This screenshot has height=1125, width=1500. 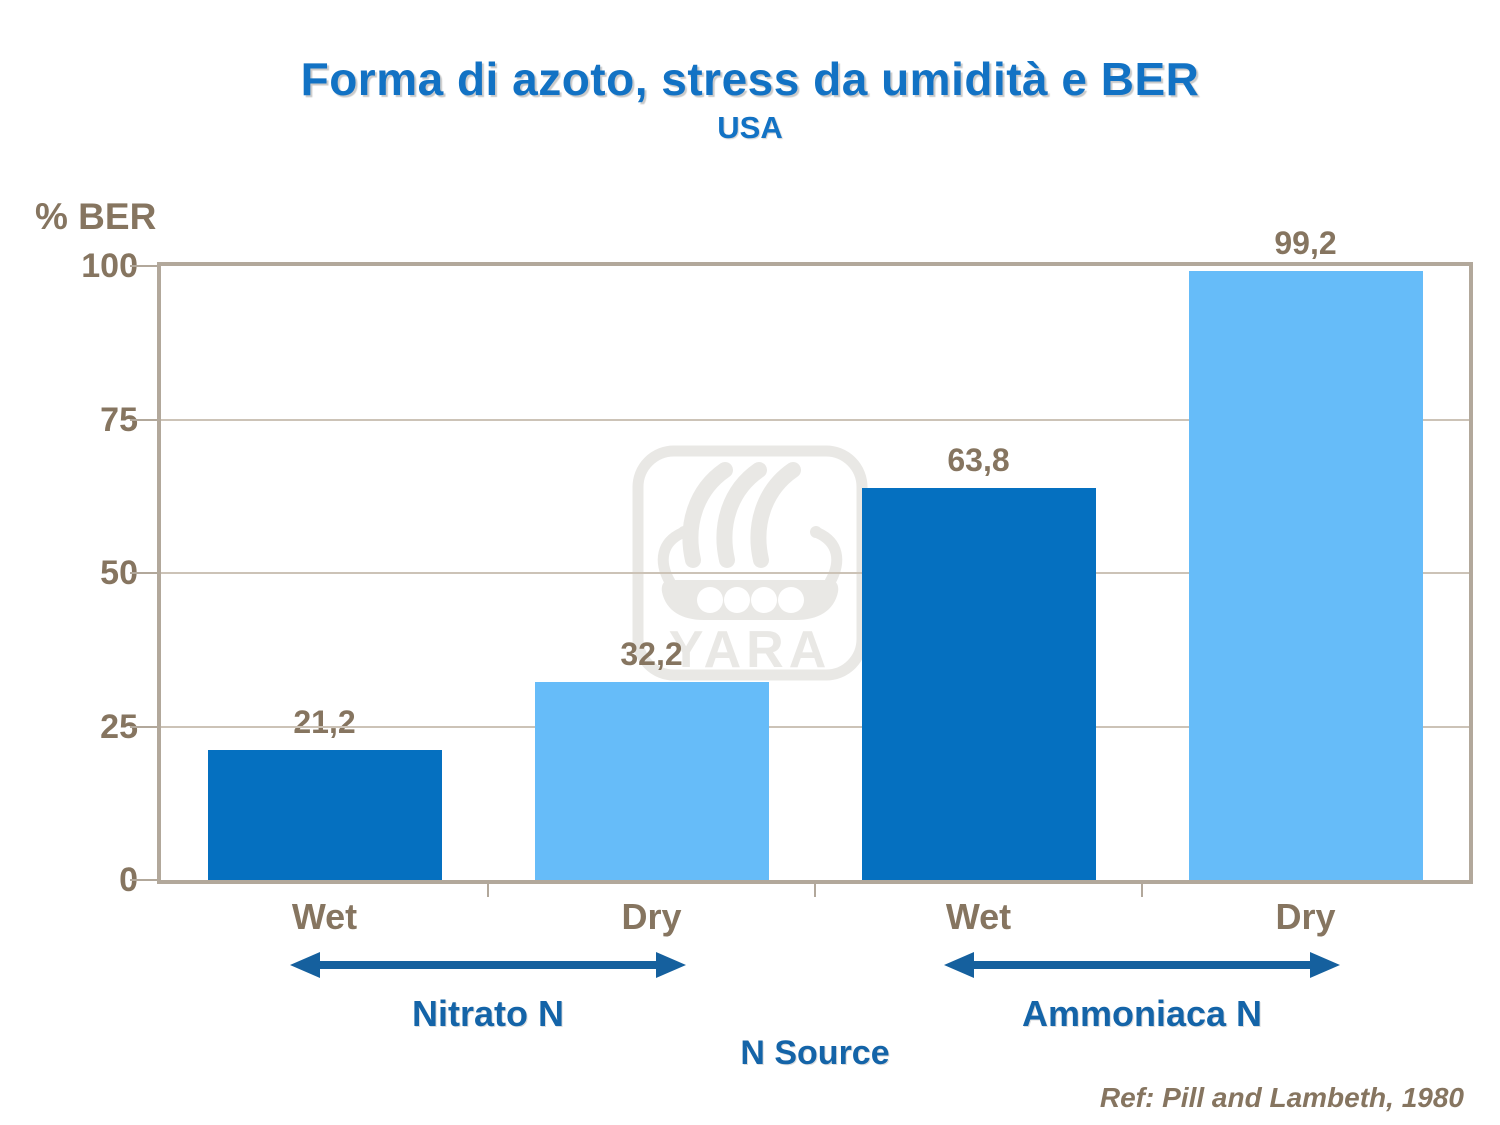 I want to click on ytick-label-0: 0, so click(x=128, y=880).